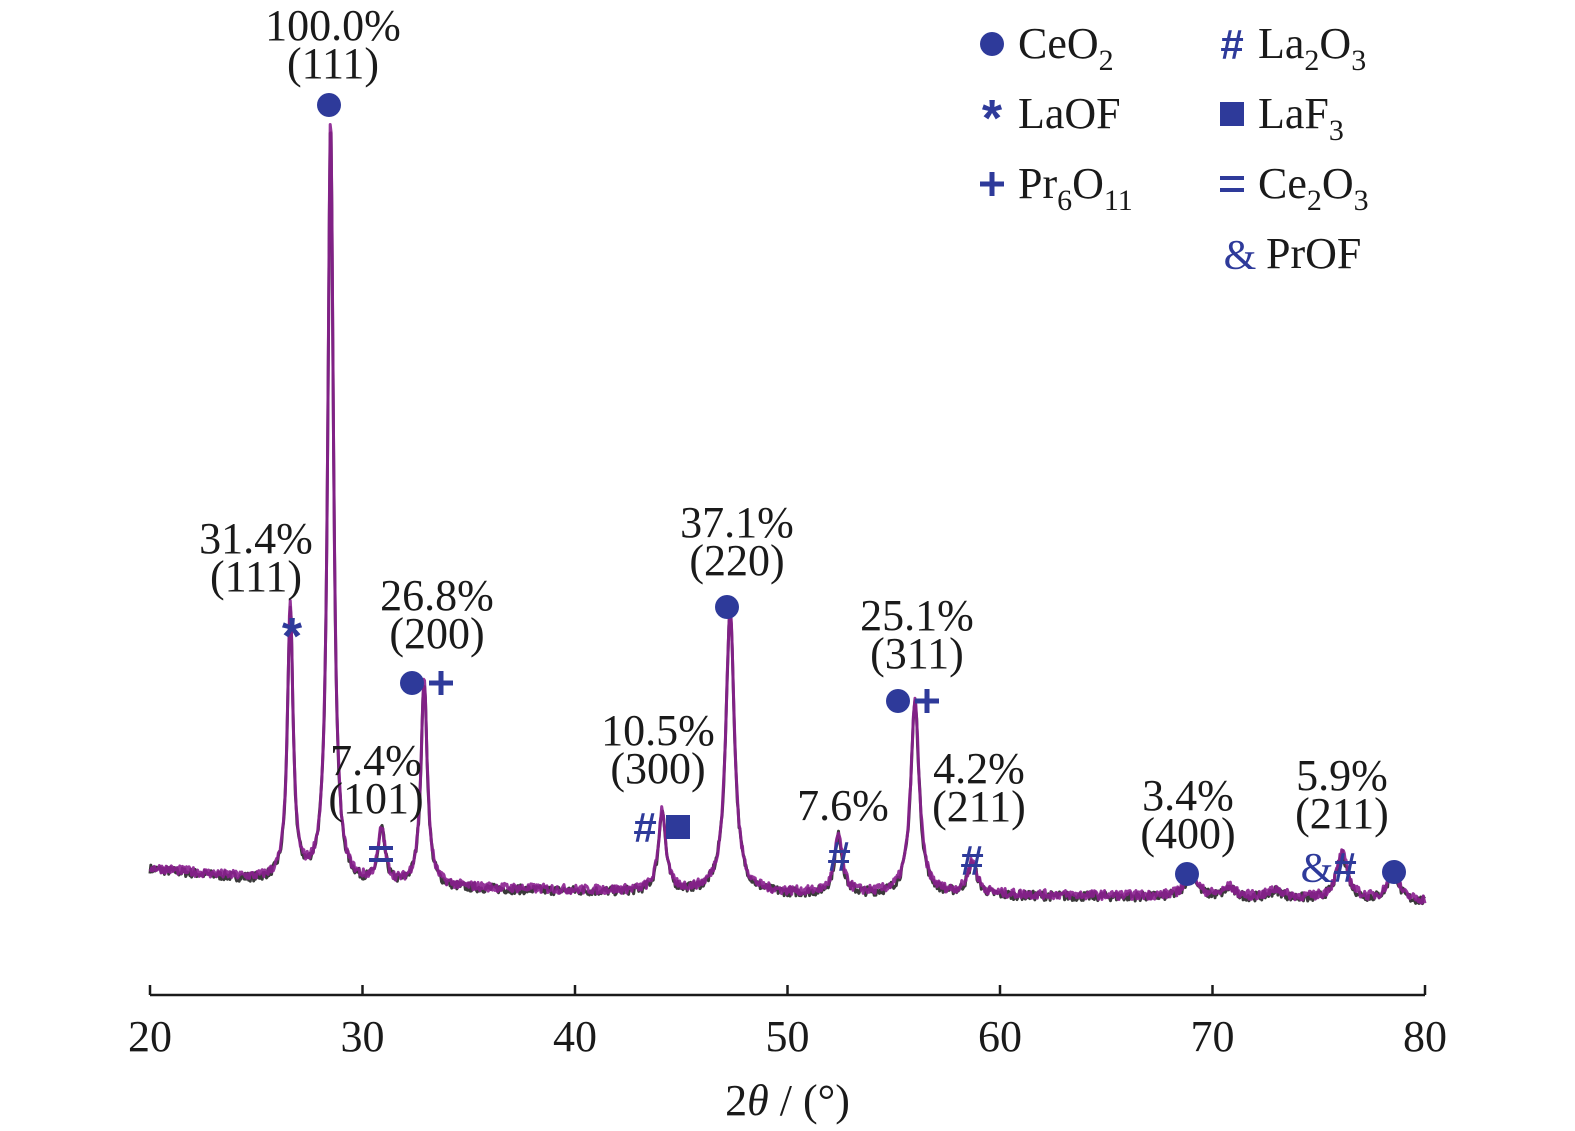 This screenshot has width=1575, height=1131. I want to click on legend-item: * LaOF, so click(1051, 118).